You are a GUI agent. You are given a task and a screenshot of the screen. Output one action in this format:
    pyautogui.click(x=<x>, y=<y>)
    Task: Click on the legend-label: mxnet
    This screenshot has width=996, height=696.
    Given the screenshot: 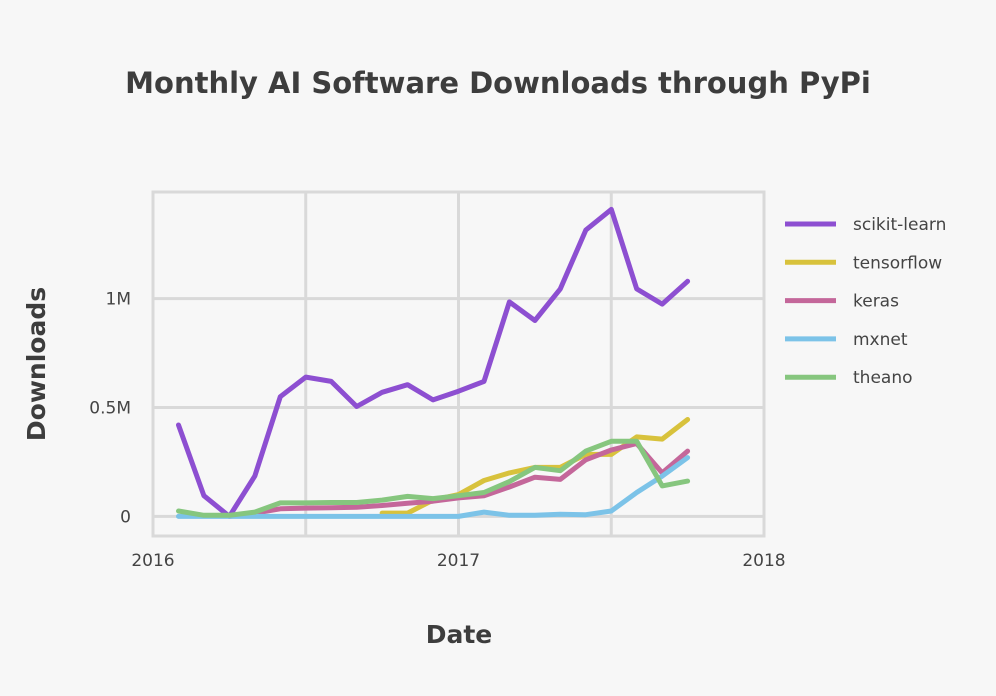 What is the action you would take?
    pyautogui.click(x=880, y=340)
    